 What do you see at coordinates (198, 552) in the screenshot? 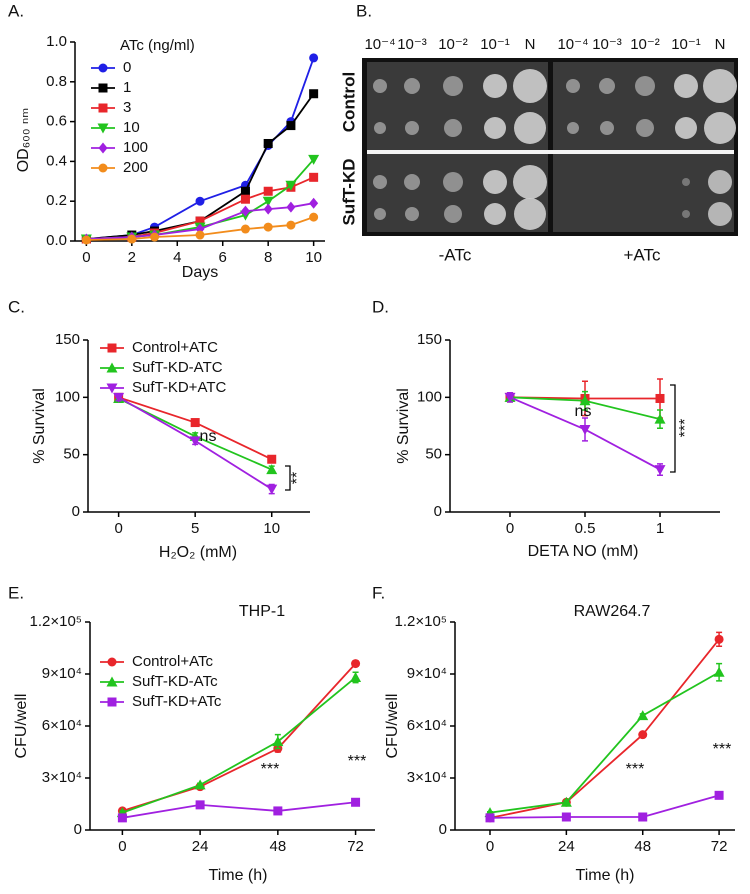
I see `x-axis-title: H₂O₂ (mM)` at bounding box center [198, 552].